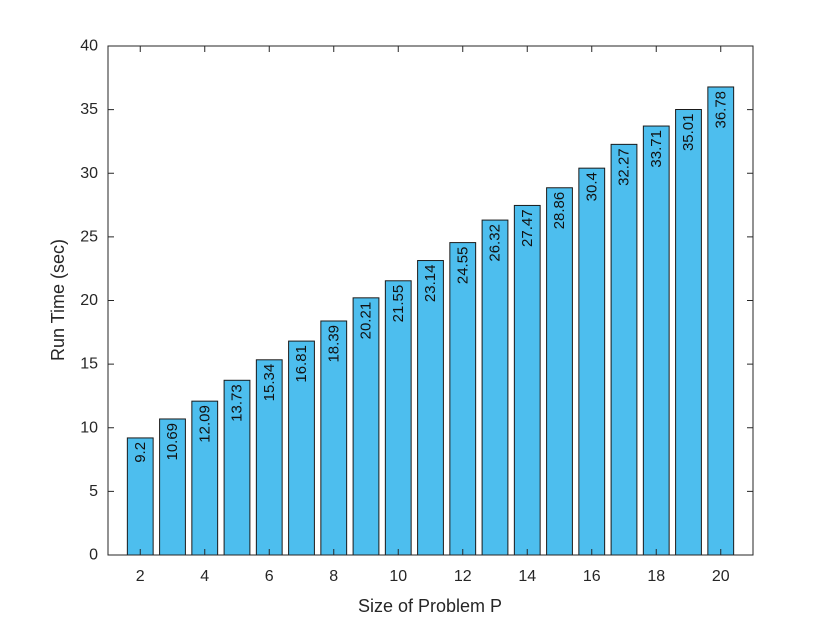  Describe the element at coordinates (89, 364) in the screenshot. I see `y-tick-label-15: 15` at that location.